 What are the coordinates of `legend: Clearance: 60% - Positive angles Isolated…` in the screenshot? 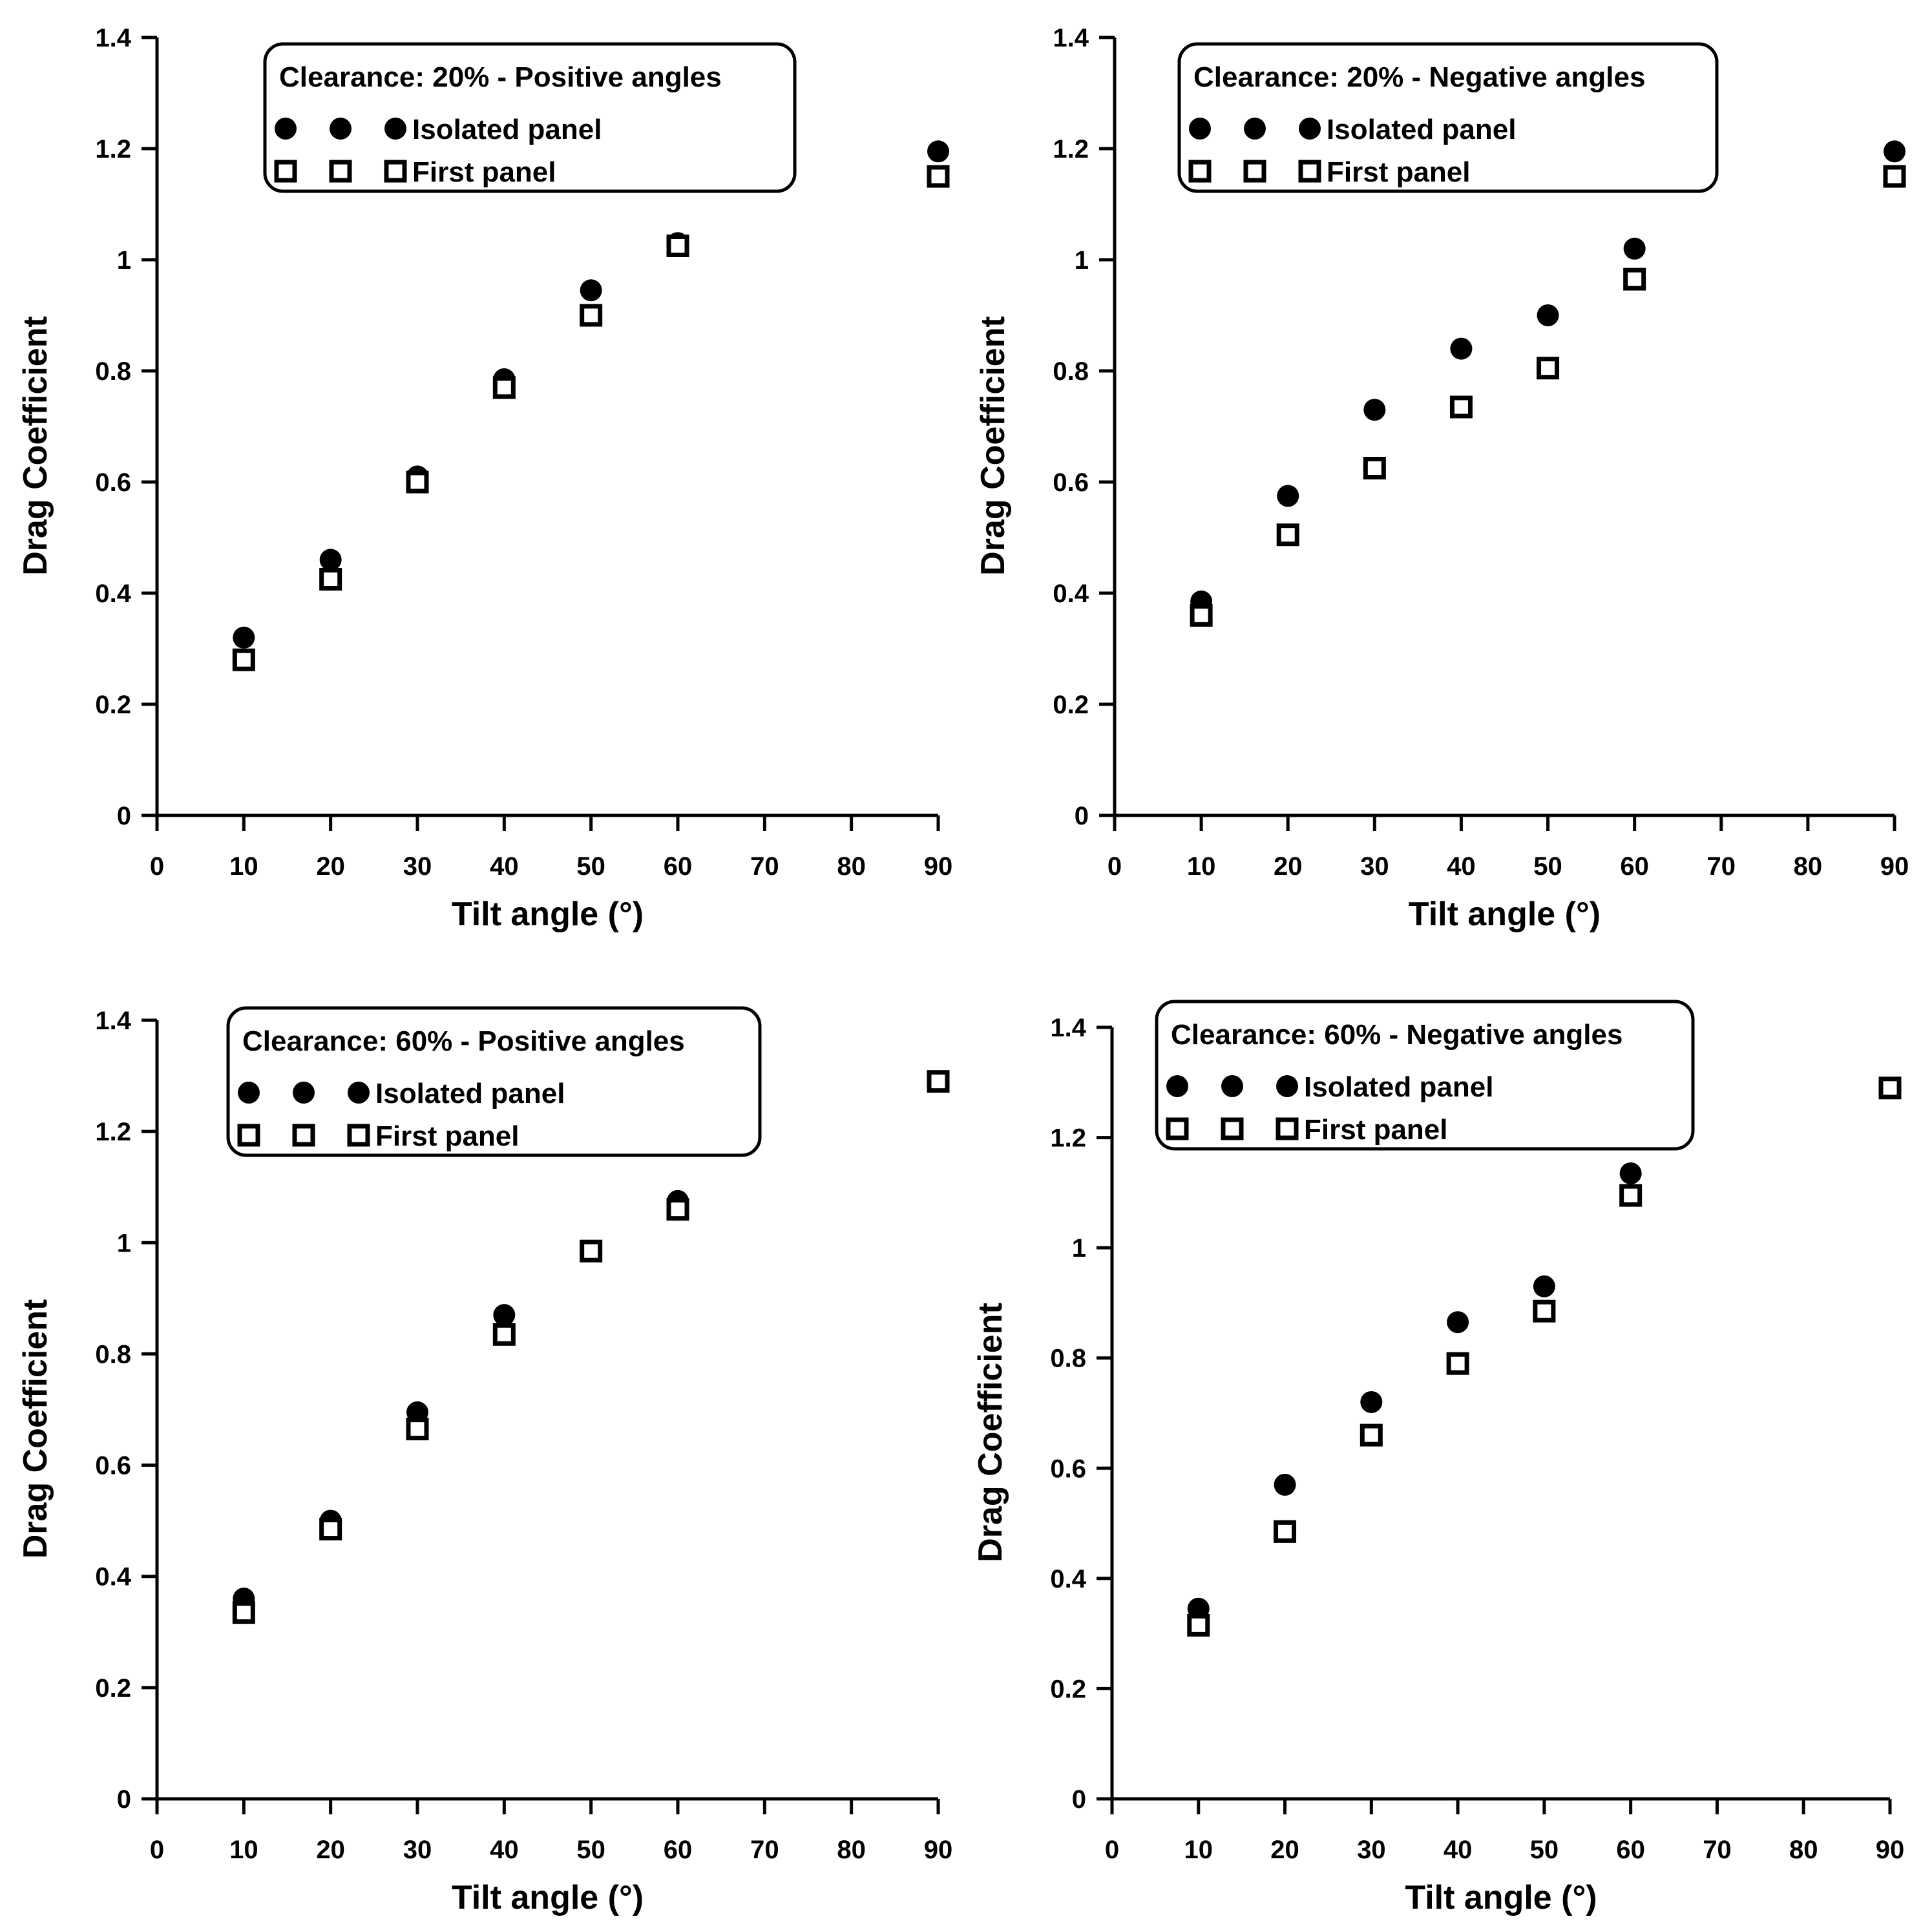 It's located at (494, 1081).